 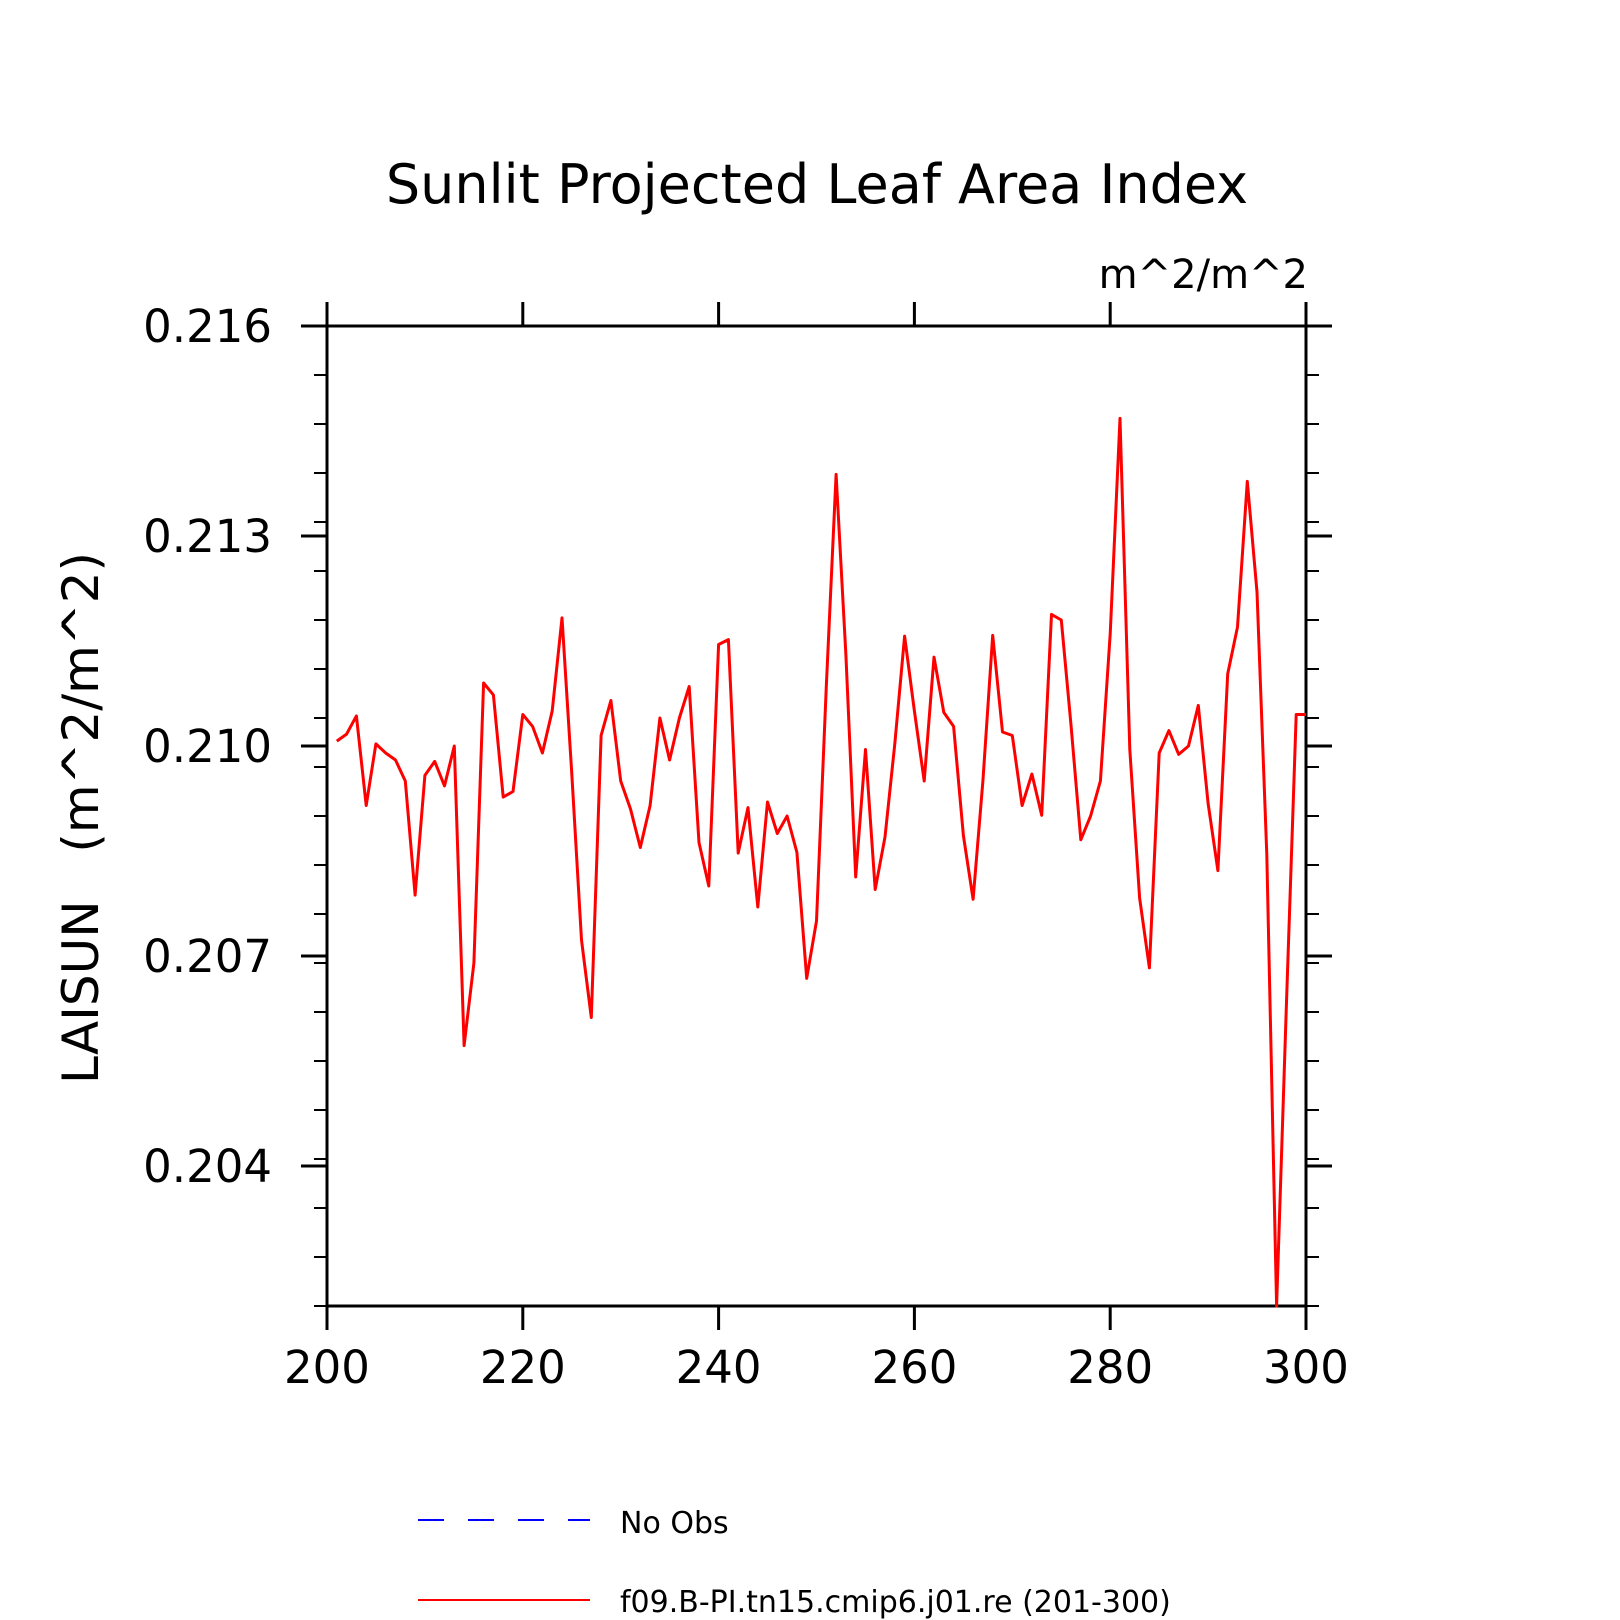 What do you see at coordinates (207, 746) in the screenshot?
I see `y-tick-label: 0.210` at bounding box center [207, 746].